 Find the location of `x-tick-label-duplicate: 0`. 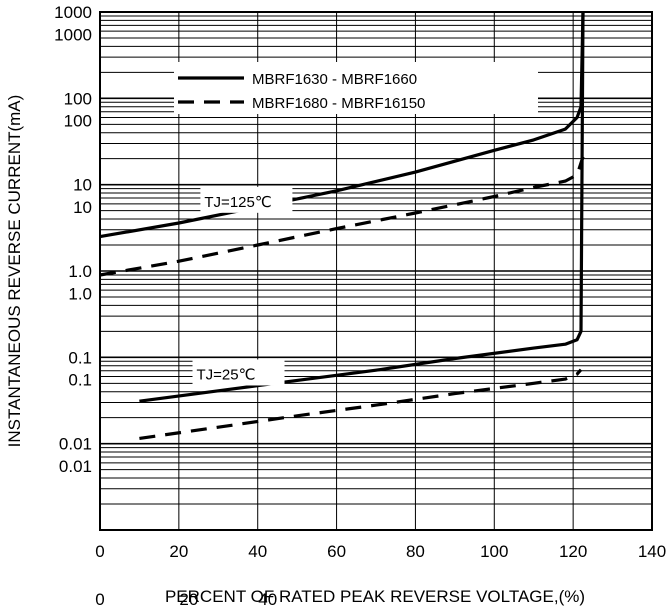

x-tick-label-duplicate: 0 is located at coordinates (99, 599).